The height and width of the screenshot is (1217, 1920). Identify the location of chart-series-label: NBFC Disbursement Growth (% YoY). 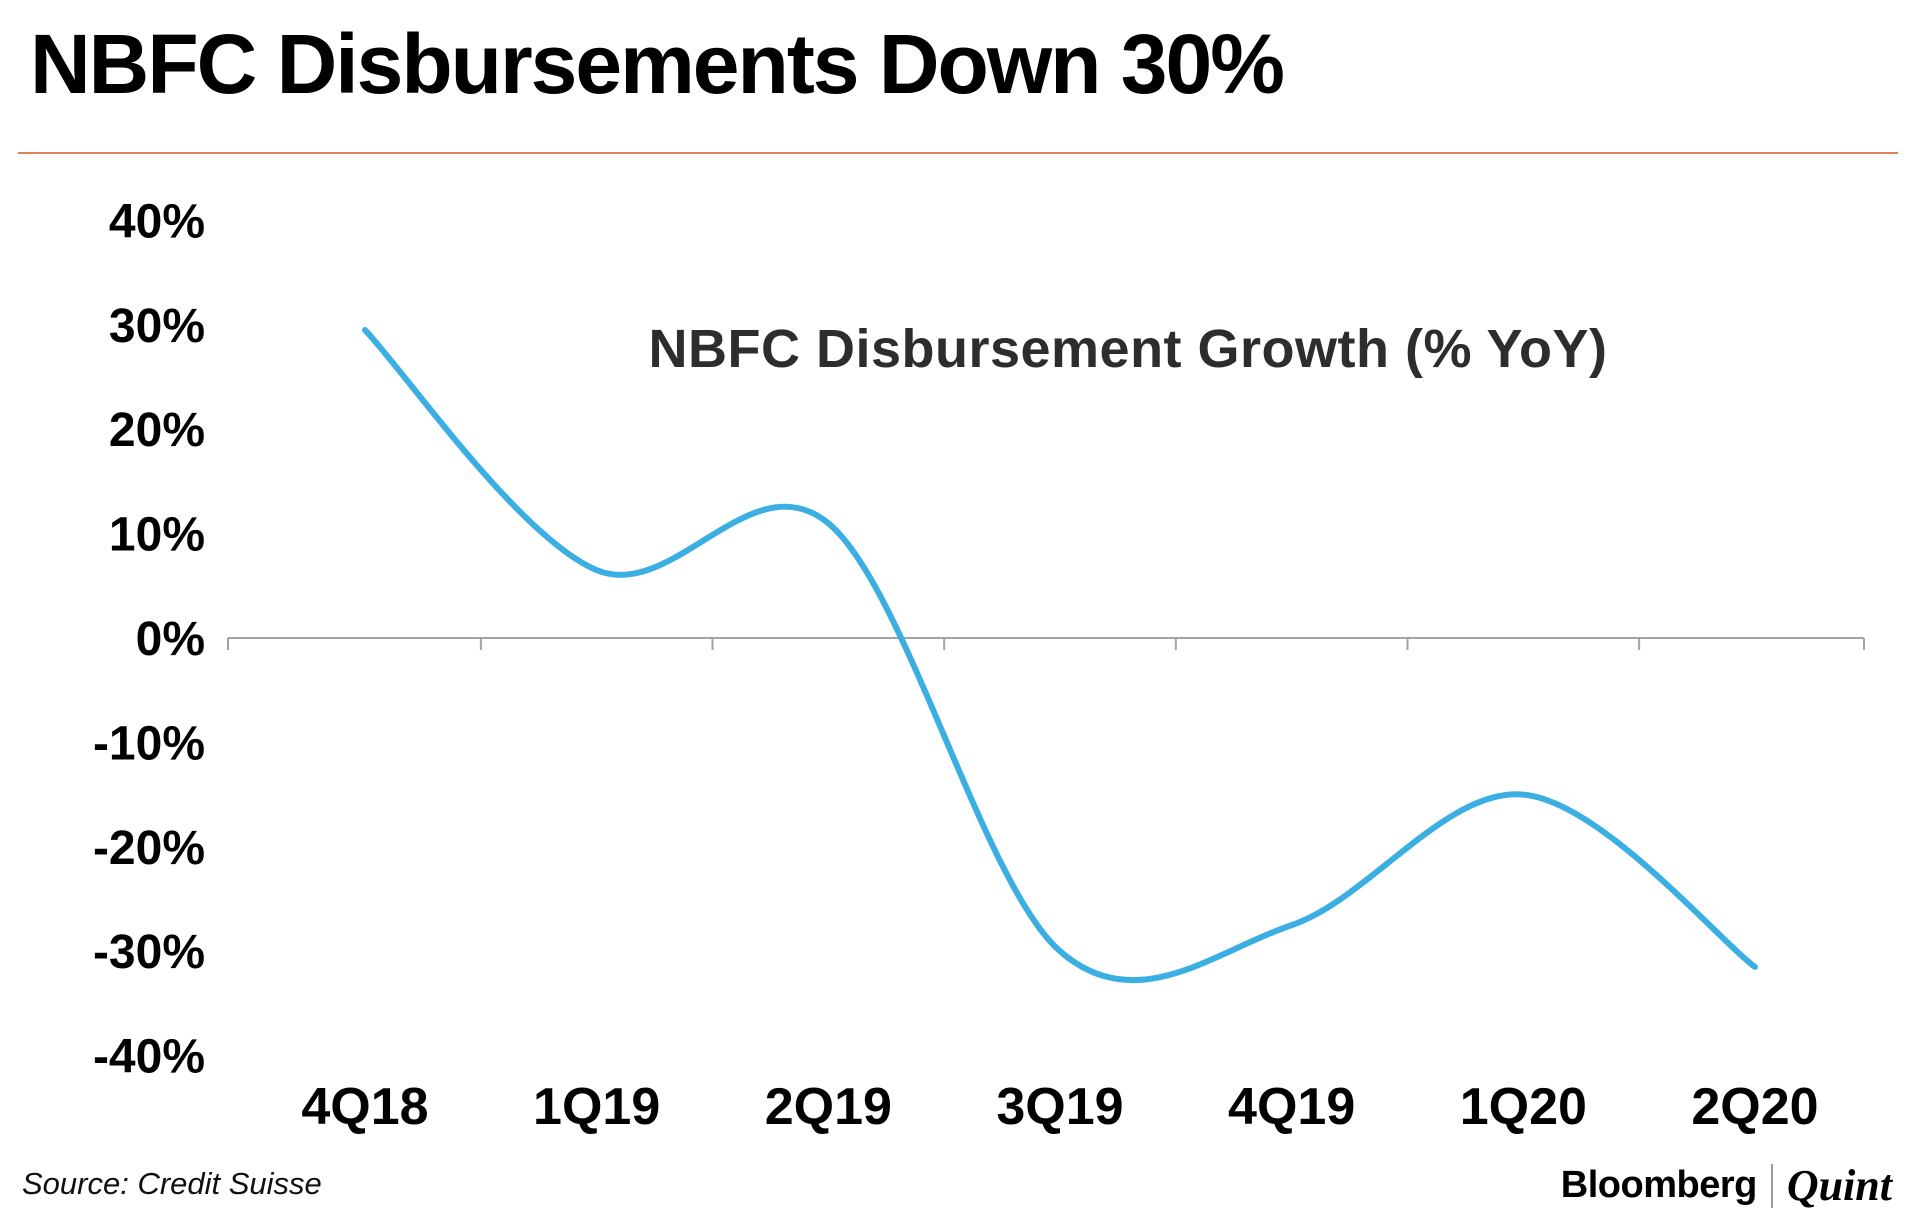
(1128, 349).